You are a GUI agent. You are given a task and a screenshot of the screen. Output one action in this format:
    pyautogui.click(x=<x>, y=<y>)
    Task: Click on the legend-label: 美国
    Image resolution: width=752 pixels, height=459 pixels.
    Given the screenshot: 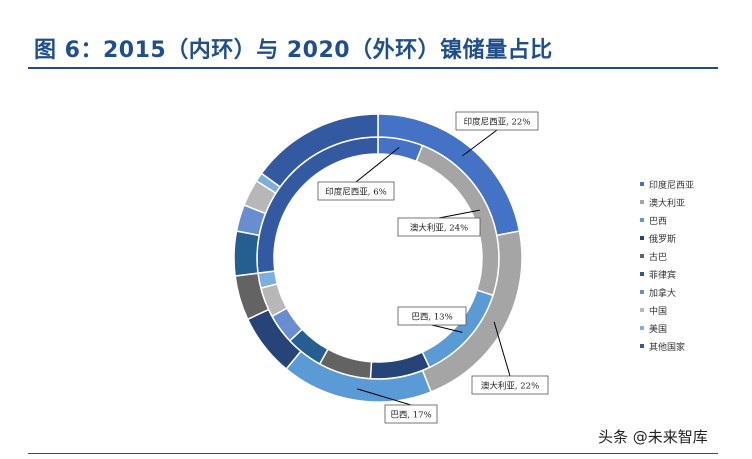 What is the action you would take?
    pyautogui.click(x=658, y=329)
    